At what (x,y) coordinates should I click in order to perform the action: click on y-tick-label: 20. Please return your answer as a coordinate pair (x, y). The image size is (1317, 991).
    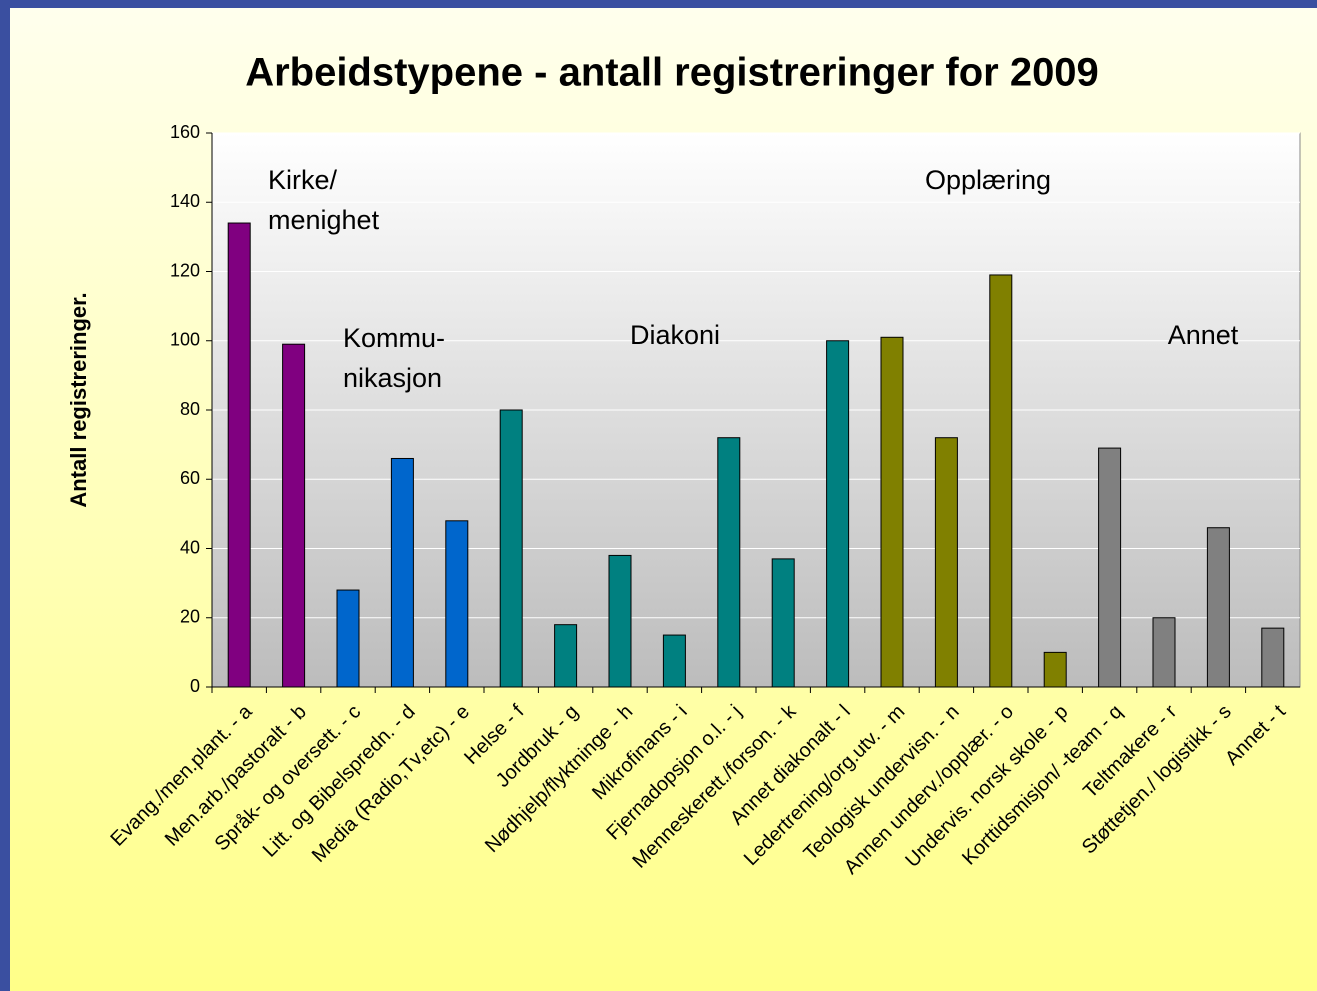
    Looking at the image, I should click on (190, 617).